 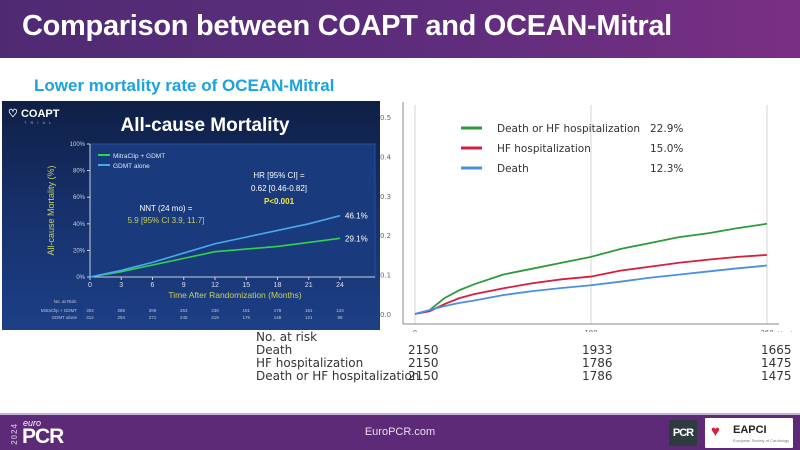 I want to click on risk-row-label: Death or HF hospitalization, so click(x=338, y=376).